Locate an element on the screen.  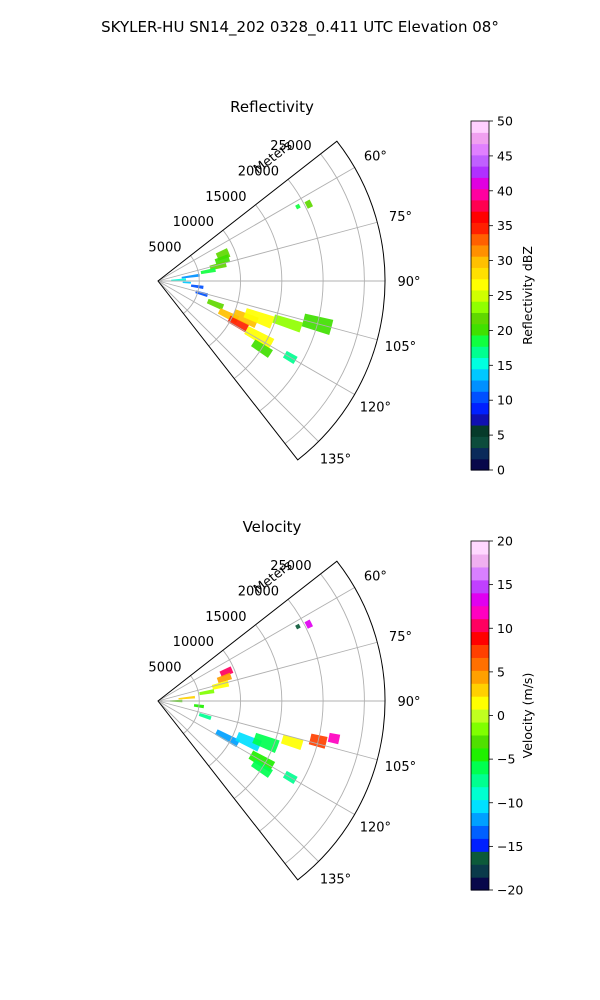
range-tick-label-25000: 25000 is located at coordinates (290, 146).